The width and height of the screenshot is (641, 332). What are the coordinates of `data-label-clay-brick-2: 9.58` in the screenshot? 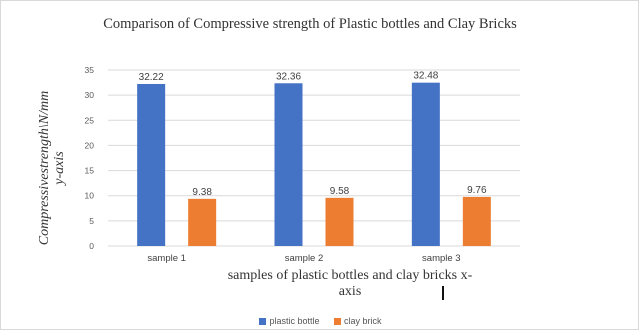 It's located at (340, 191).